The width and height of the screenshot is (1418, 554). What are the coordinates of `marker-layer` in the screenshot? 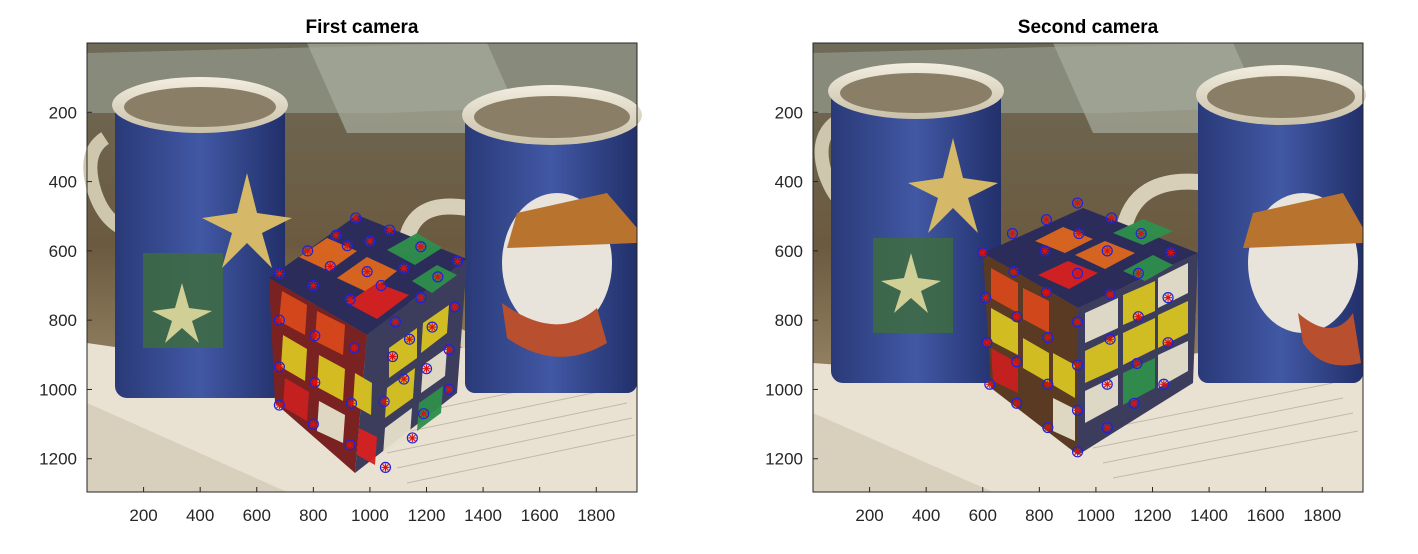 It's located at (1077, 327).